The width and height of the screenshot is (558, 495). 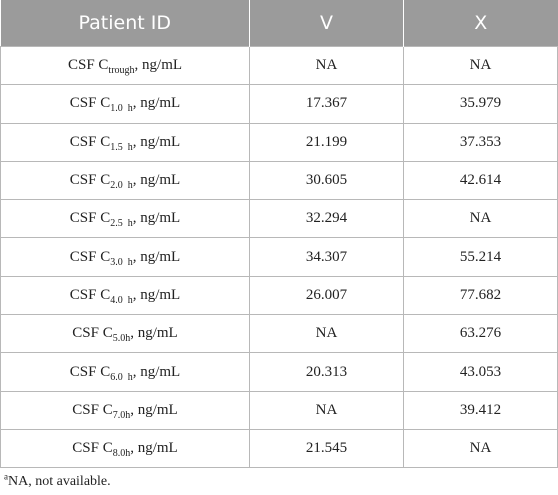 What do you see at coordinates (326, 218) in the screenshot?
I see `cell-patient-v: 32.294` at bounding box center [326, 218].